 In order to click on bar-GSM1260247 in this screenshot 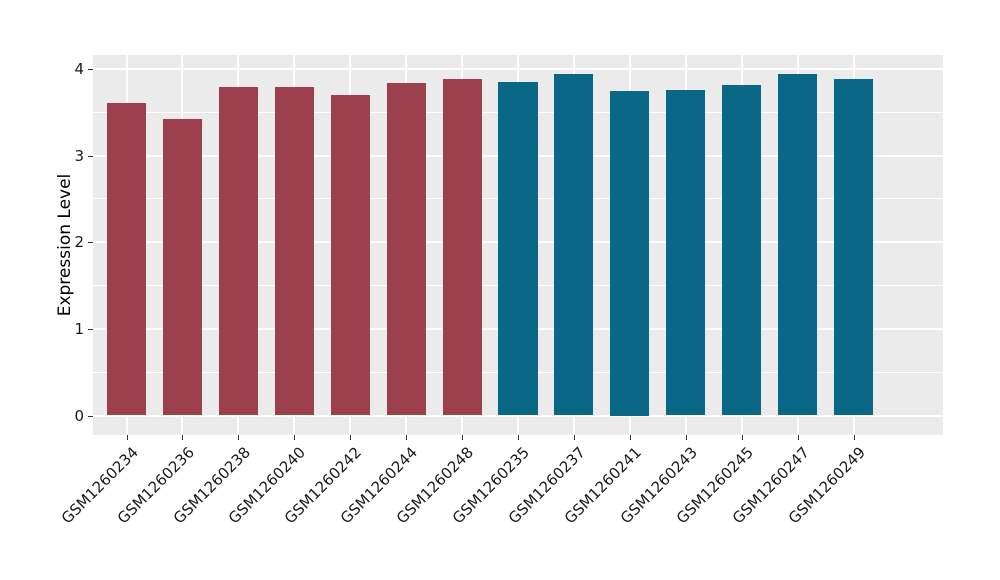, I will do `click(798, 245)`.